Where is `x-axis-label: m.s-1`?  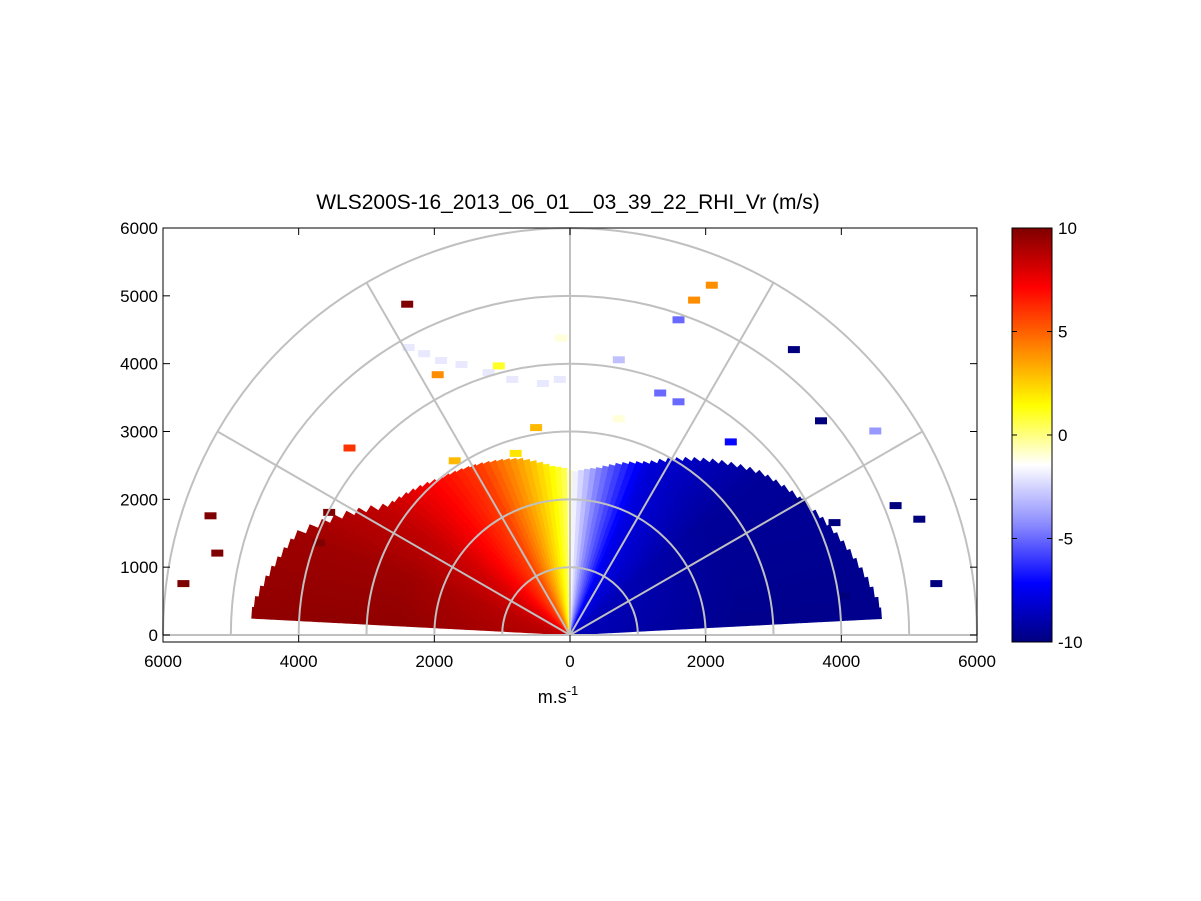 x-axis-label: m.s-1 is located at coordinates (558, 695).